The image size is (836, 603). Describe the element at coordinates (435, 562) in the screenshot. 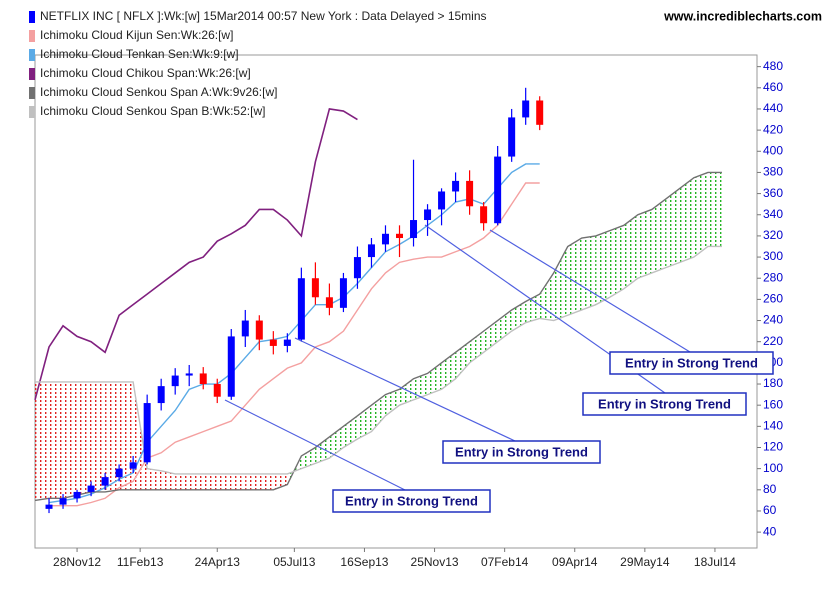

I see `x-tick-label: 25Nov13` at that location.